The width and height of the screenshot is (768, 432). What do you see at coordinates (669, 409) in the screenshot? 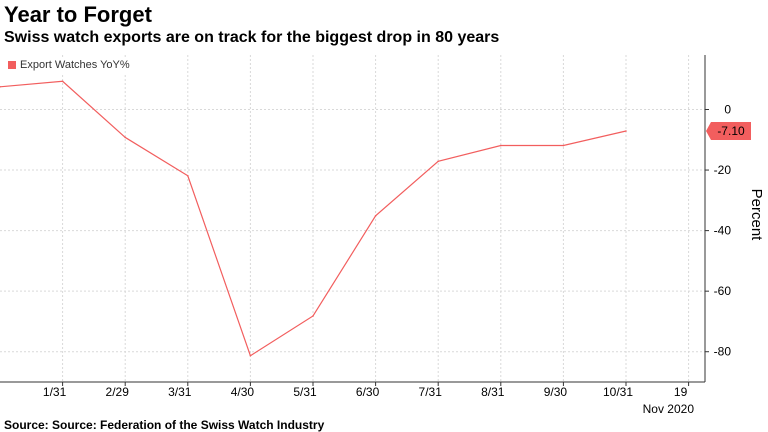
I see `x-secondary-label: Nov 2020` at bounding box center [669, 409].